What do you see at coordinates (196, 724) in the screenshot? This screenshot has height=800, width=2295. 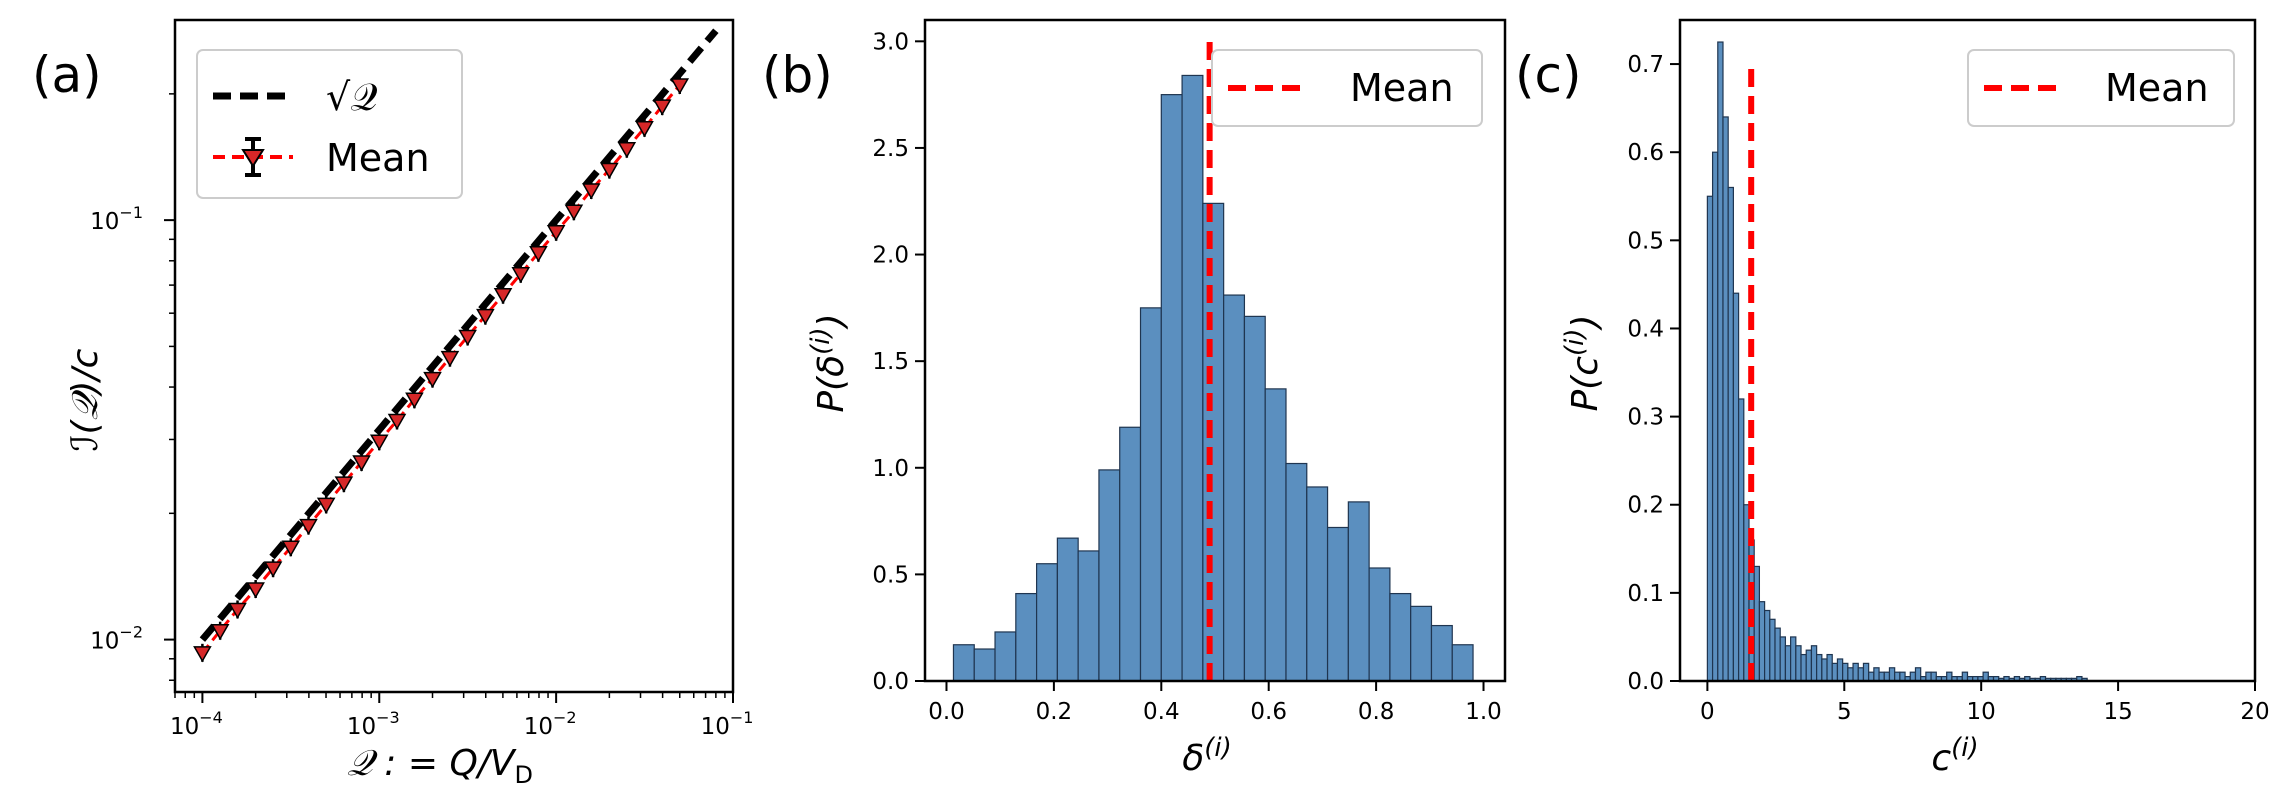 I see `x-tick-label: 10⁻⁴` at bounding box center [196, 724].